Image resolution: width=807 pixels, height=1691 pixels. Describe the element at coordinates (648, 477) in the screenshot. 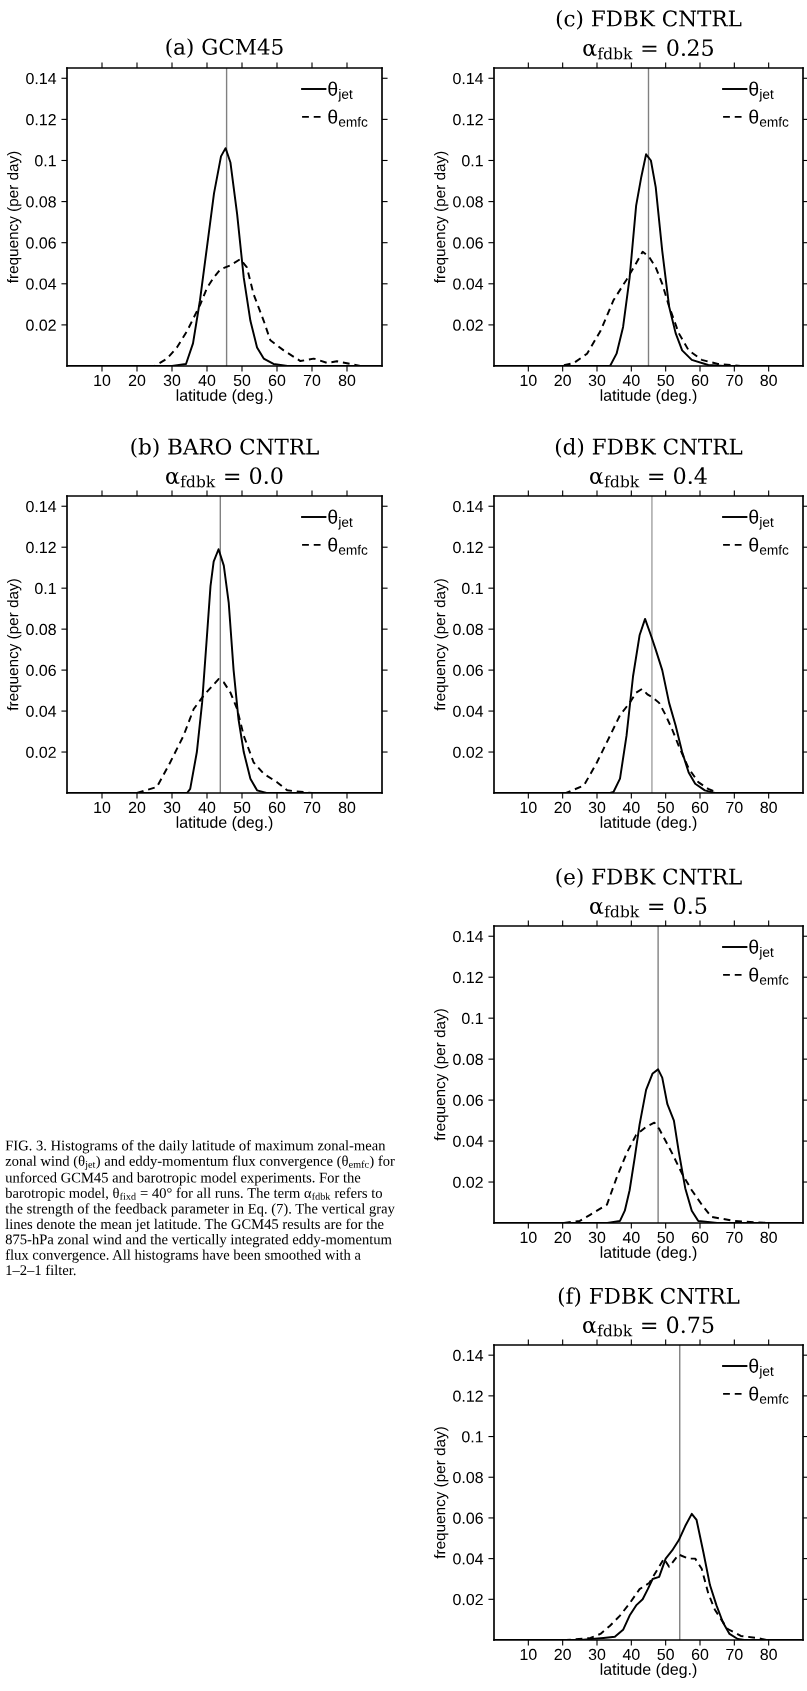

I see `chart-subtitle: α$_{fdbk}$ = 0.4` at that location.